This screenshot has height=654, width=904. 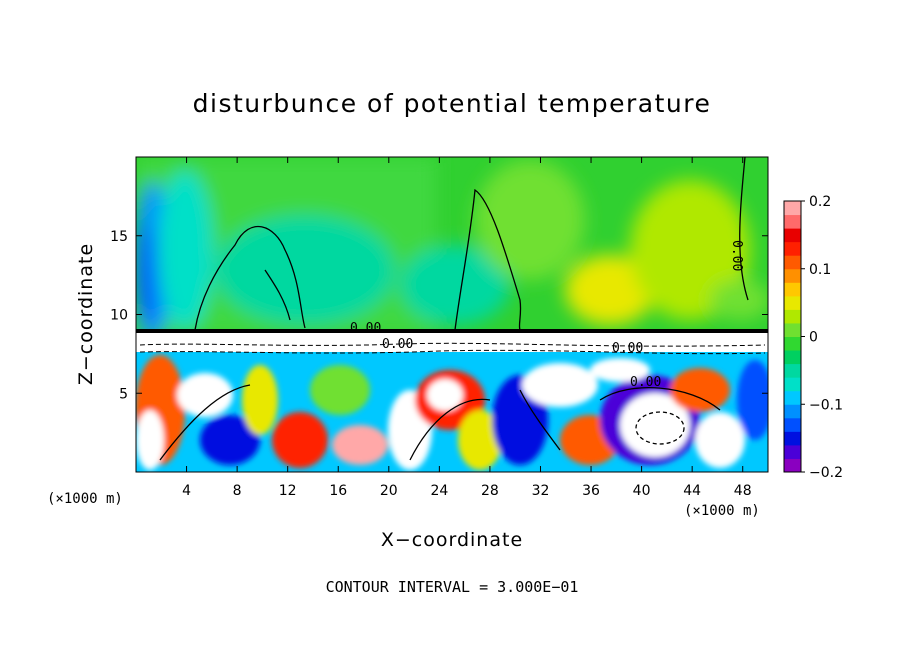 I want to click on colorbar-tick-label: 0.2, so click(x=820, y=202).